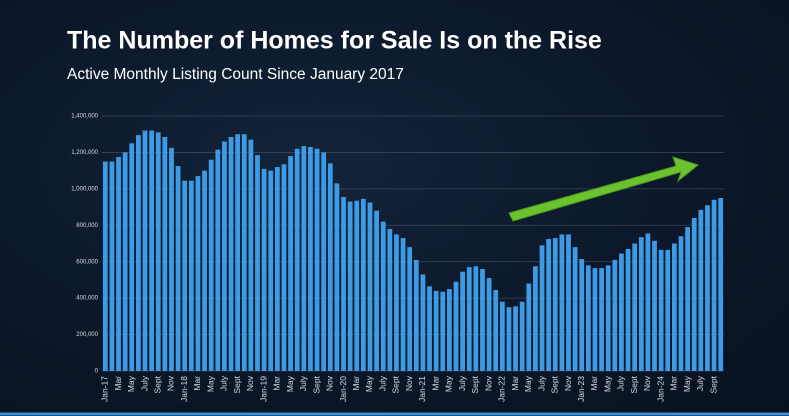 Image resolution: width=789 pixels, height=416 pixels. I want to click on y-tick-label: 0, so click(97, 372).